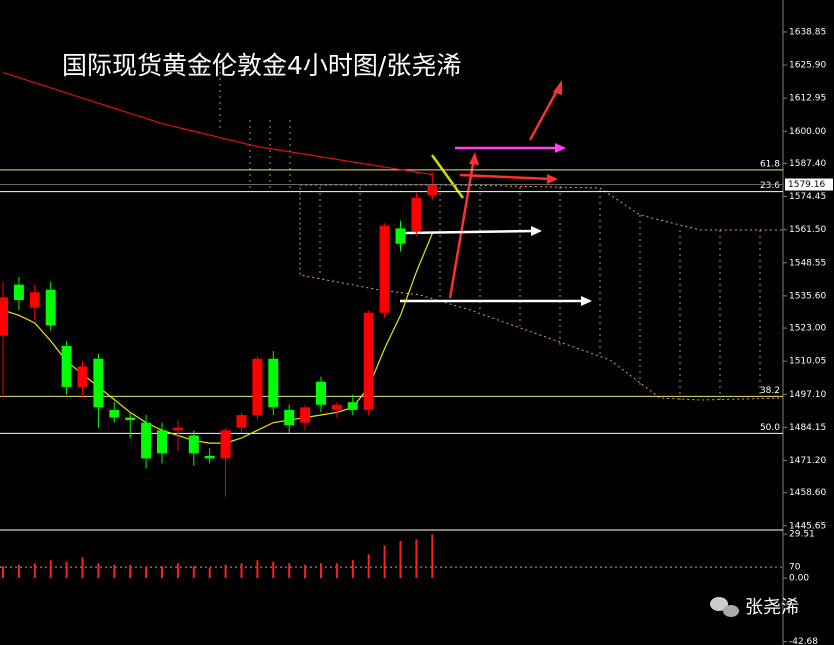 The height and width of the screenshot is (645, 834). Describe the element at coordinates (770, 164) in the screenshot. I see `fib-label: 61.8` at that location.